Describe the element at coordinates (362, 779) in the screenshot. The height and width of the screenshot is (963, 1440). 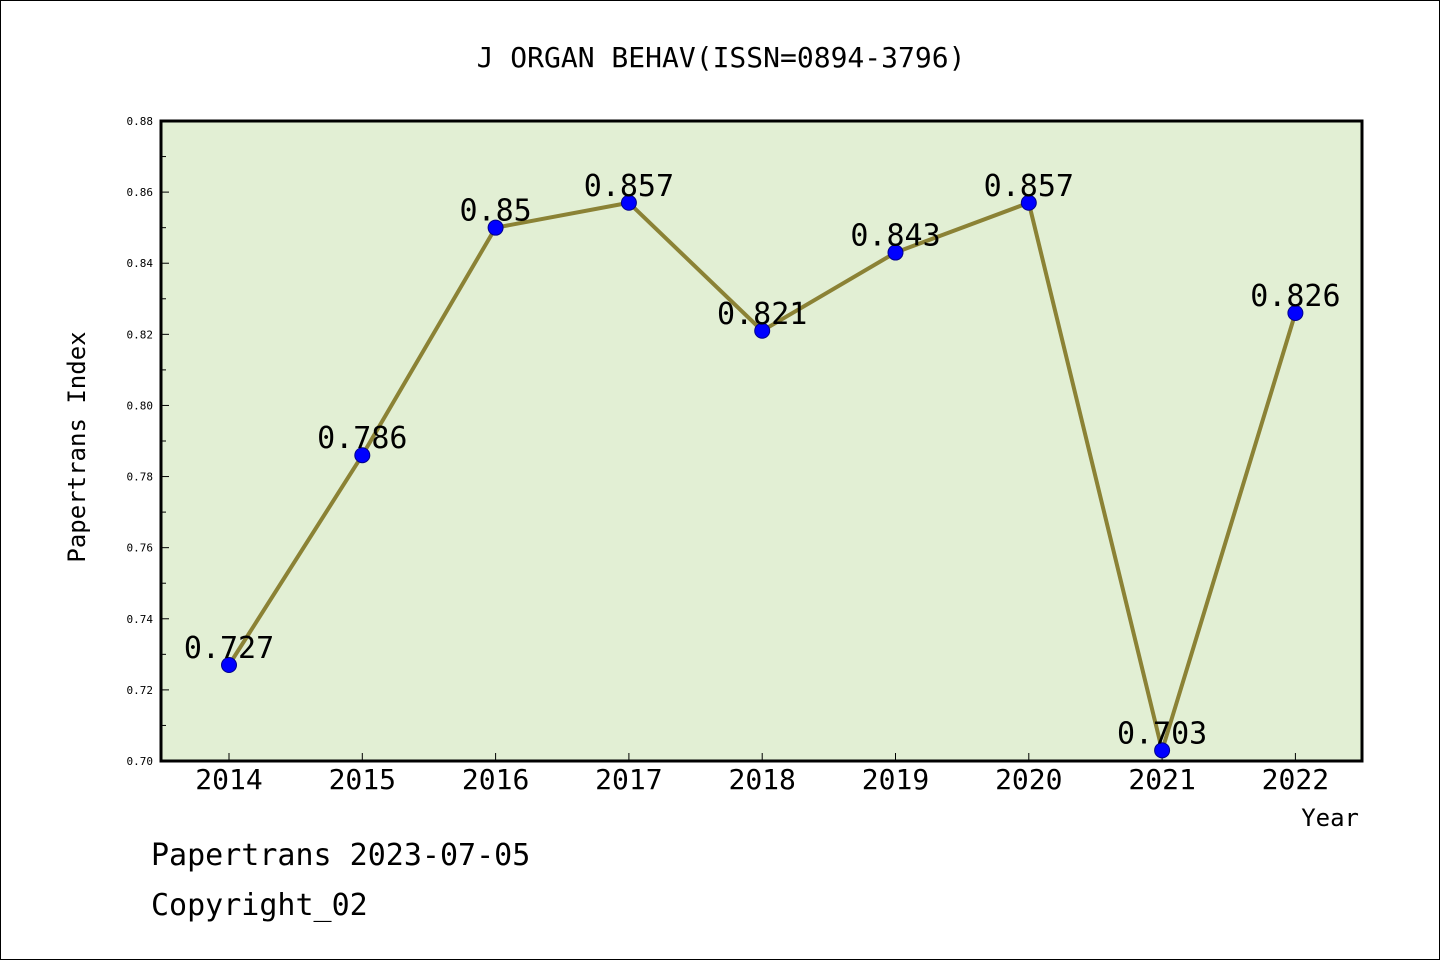
I see `x-tick-label: 2015` at that location.